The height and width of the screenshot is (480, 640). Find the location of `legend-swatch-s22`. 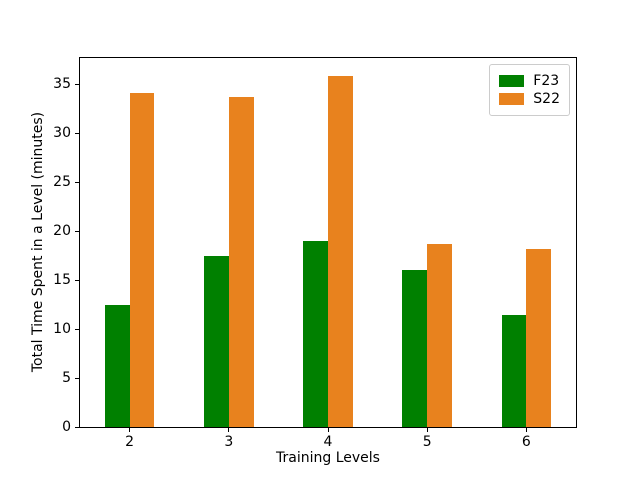

legend-swatch-s22 is located at coordinates (512, 99).